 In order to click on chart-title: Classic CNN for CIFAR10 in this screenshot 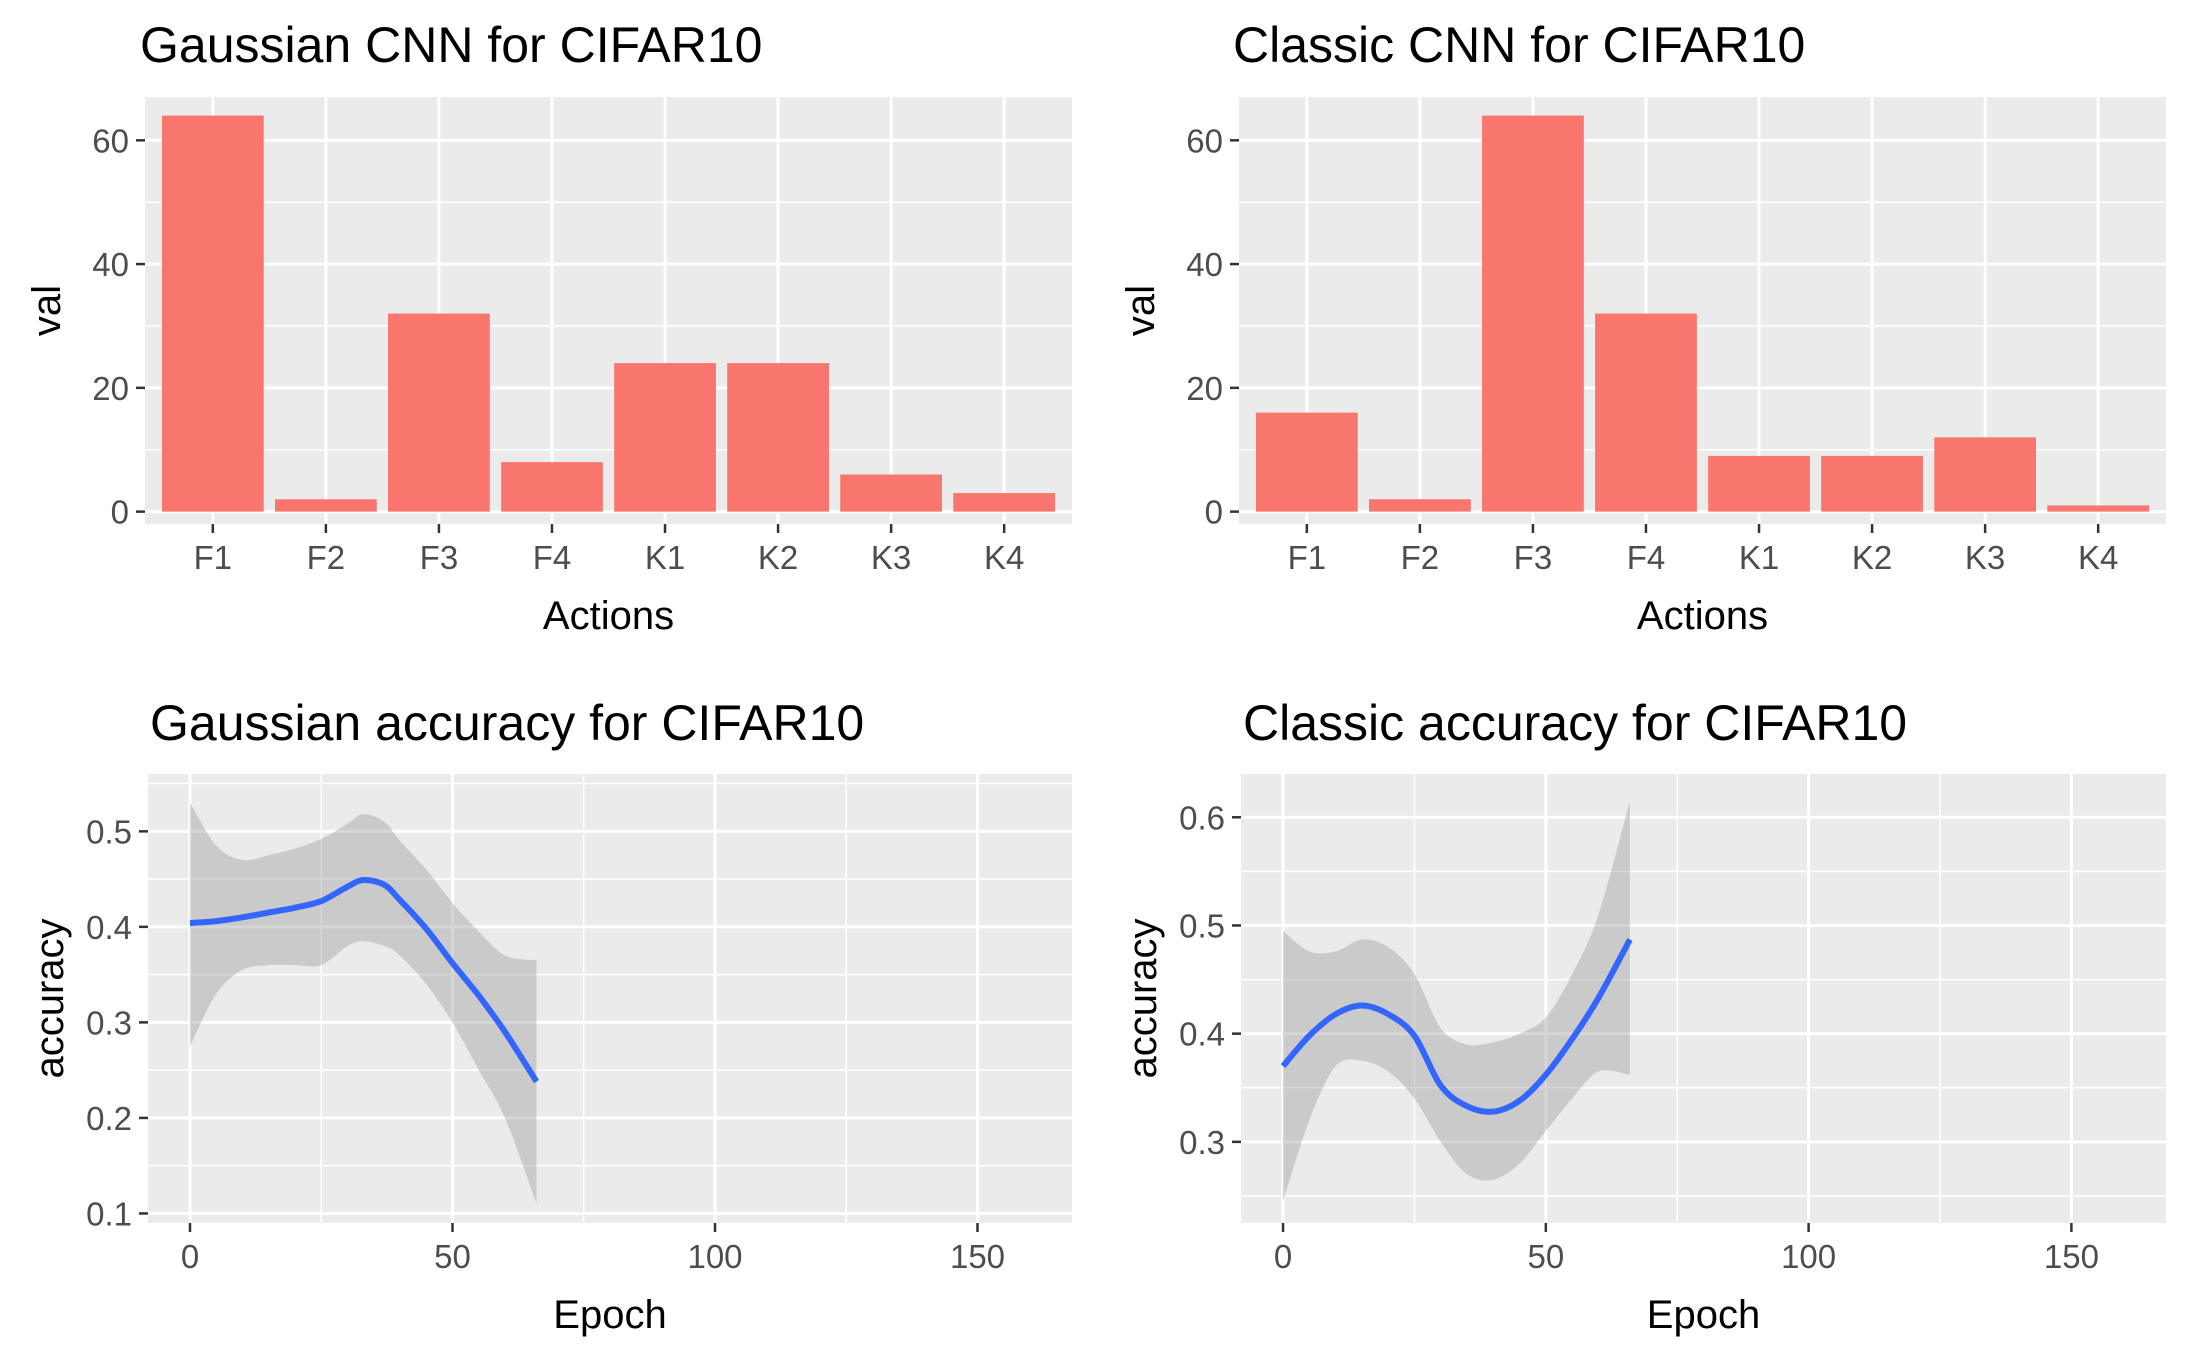, I will do `click(1519, 45)`.